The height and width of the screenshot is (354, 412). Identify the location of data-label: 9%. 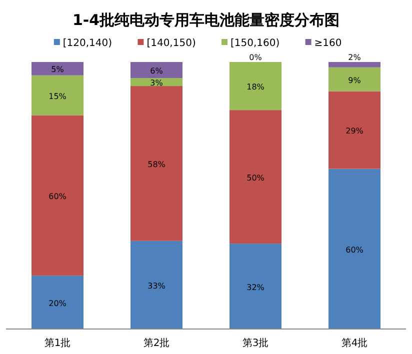
(355, 80).